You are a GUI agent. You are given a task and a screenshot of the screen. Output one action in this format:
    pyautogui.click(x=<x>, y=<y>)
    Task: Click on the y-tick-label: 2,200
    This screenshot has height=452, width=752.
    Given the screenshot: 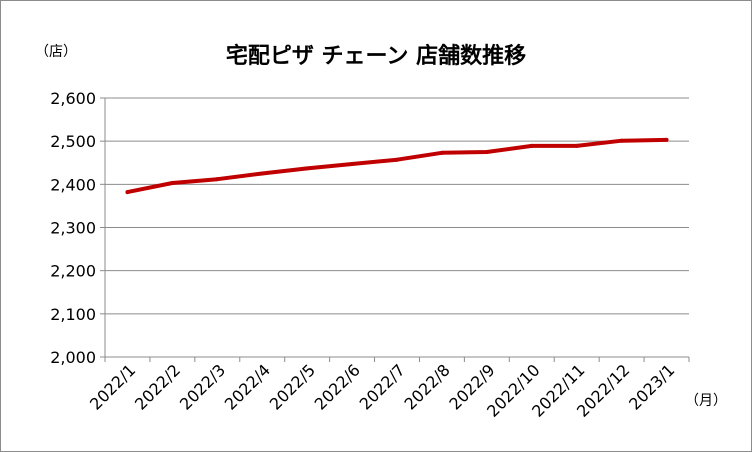 What is the action you would take?
    pyautogui.click(x=73, y=271)
    